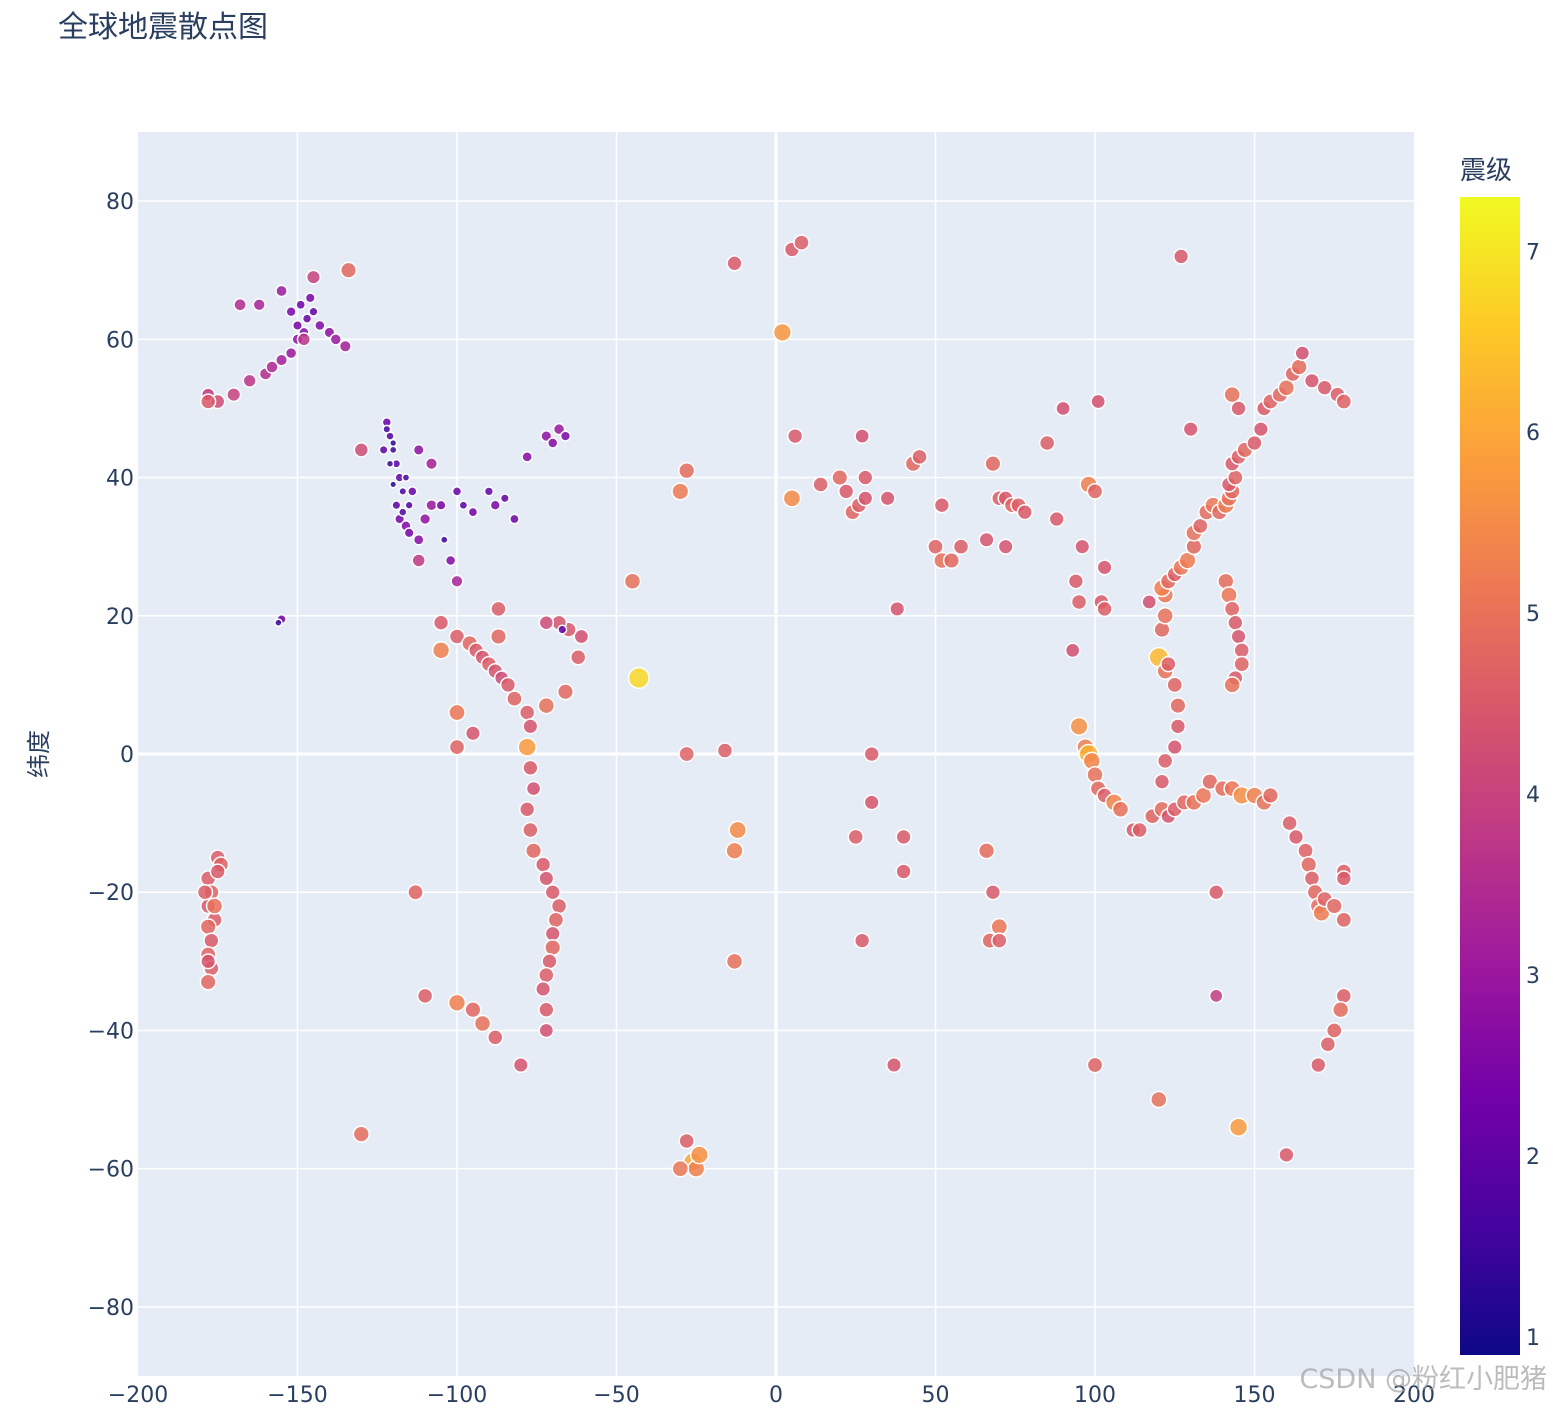 The image size is (1553, 1410). Describe the element at coordinates (1533, 795) in the screenshot. I see `colorbar-tick-label: 4` at that location.